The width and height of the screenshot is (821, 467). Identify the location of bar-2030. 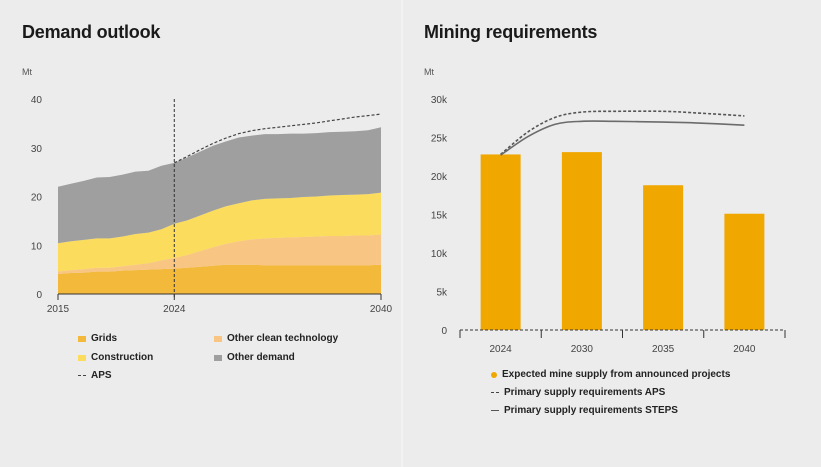
(581, 241).